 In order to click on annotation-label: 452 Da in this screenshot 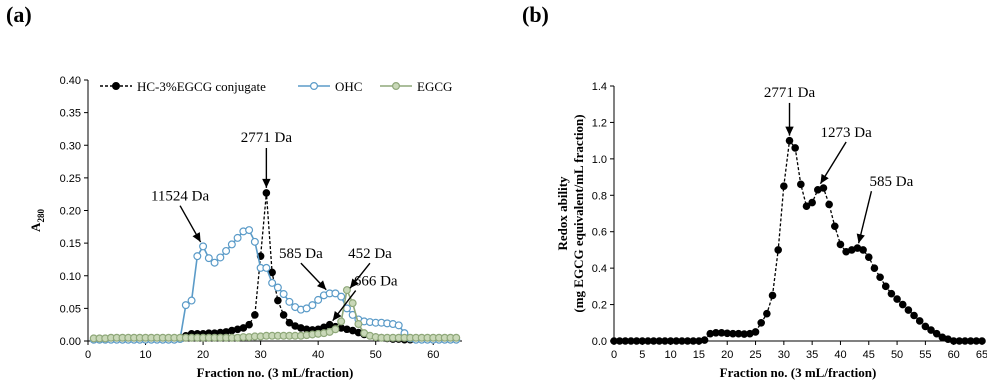, I will do `click(370, 254)`.